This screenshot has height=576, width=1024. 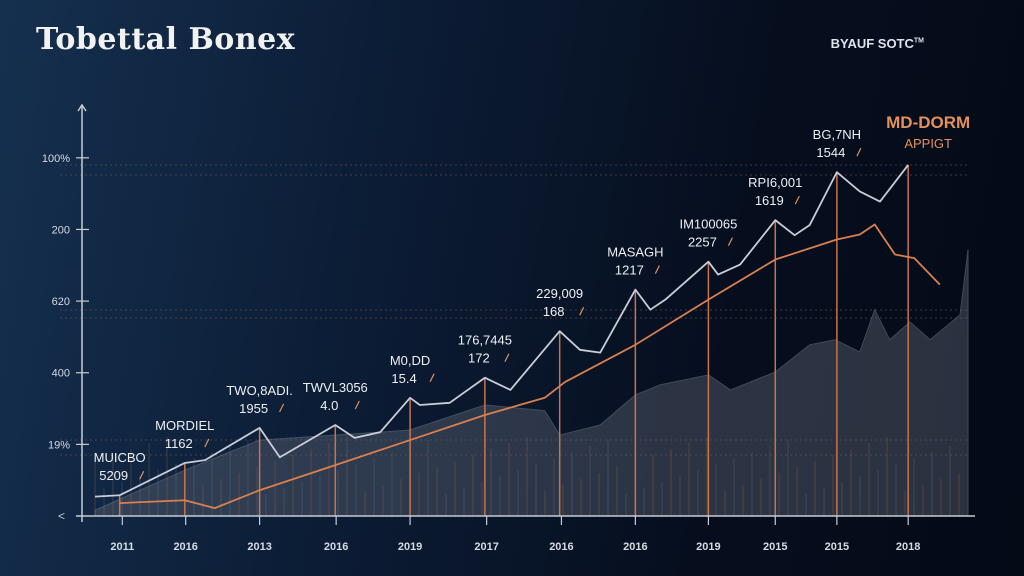 I want to click on data-label: RPI6,001 1619, so click(x=775, y=191).